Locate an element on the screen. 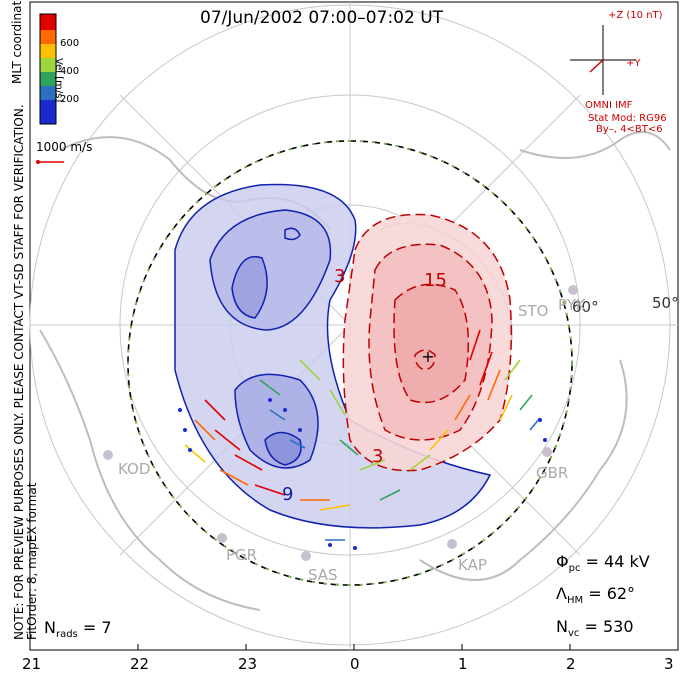 The width and height of the screenshot is (680, 674). lambda-value: = 62° is located at coordinates (612, 593).